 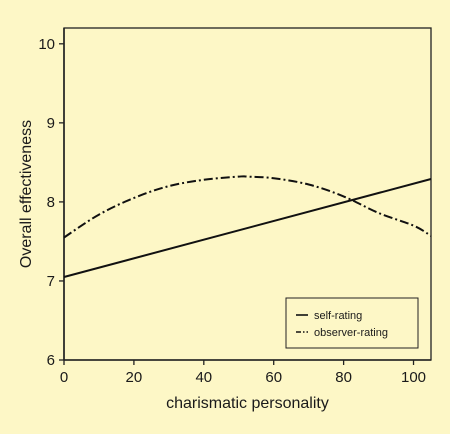 What do you see at coordinates (64, 377) in the screenshot?
I see `x-tick-label: 0` at bounding box center [64, 377].